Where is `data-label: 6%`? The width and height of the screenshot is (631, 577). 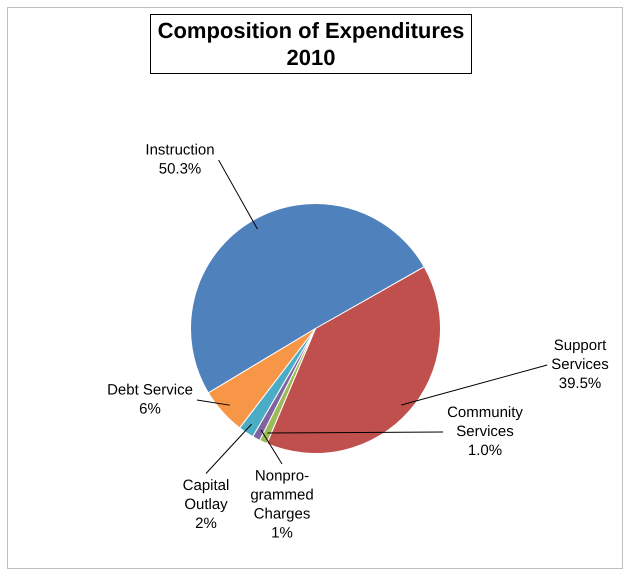
data-label: 6% is located at coordinates (150, 409).